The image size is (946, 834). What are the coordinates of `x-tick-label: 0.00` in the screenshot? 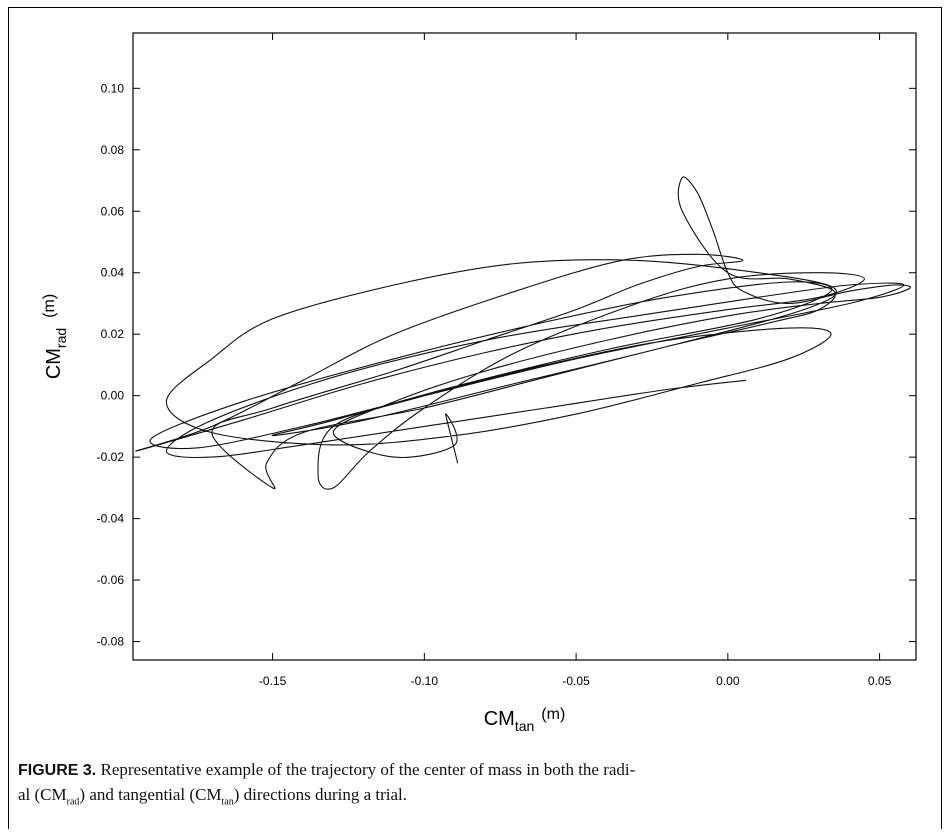 It's located at (728, 681).